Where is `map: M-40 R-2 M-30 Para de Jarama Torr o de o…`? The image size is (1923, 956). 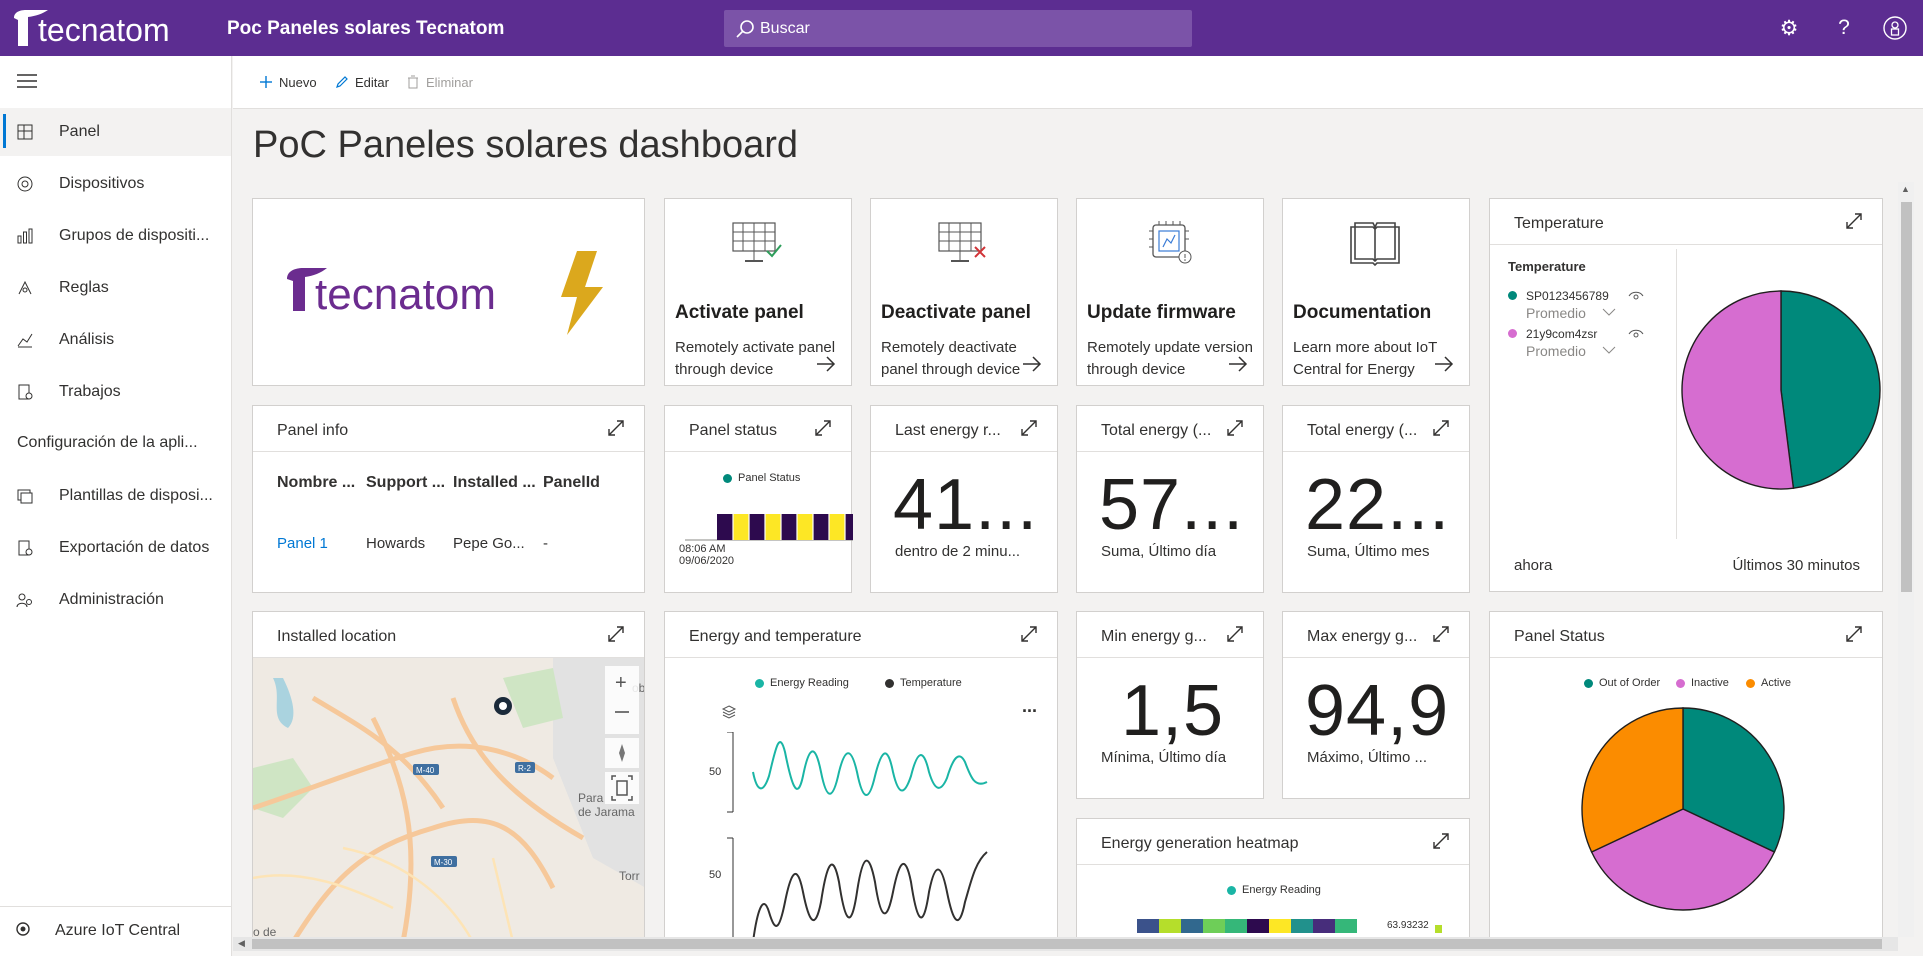 map: M-40 R-2 M-30 Para de Jarama Torr o de o… is located at coordinates (449, 799).